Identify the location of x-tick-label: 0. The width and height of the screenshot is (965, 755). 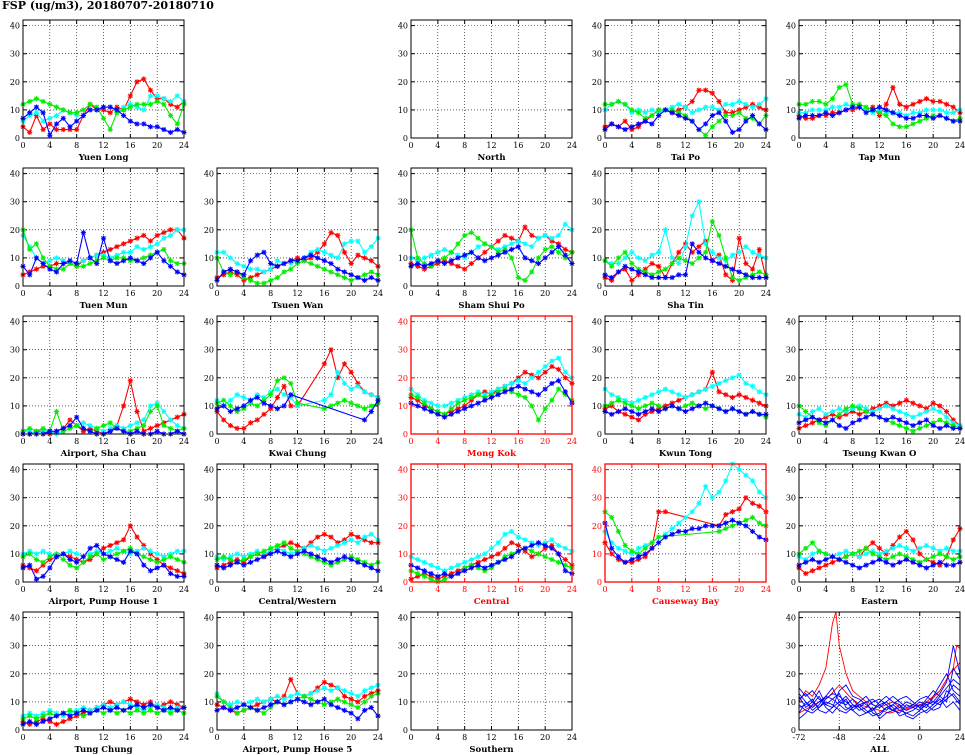
(604, 589).